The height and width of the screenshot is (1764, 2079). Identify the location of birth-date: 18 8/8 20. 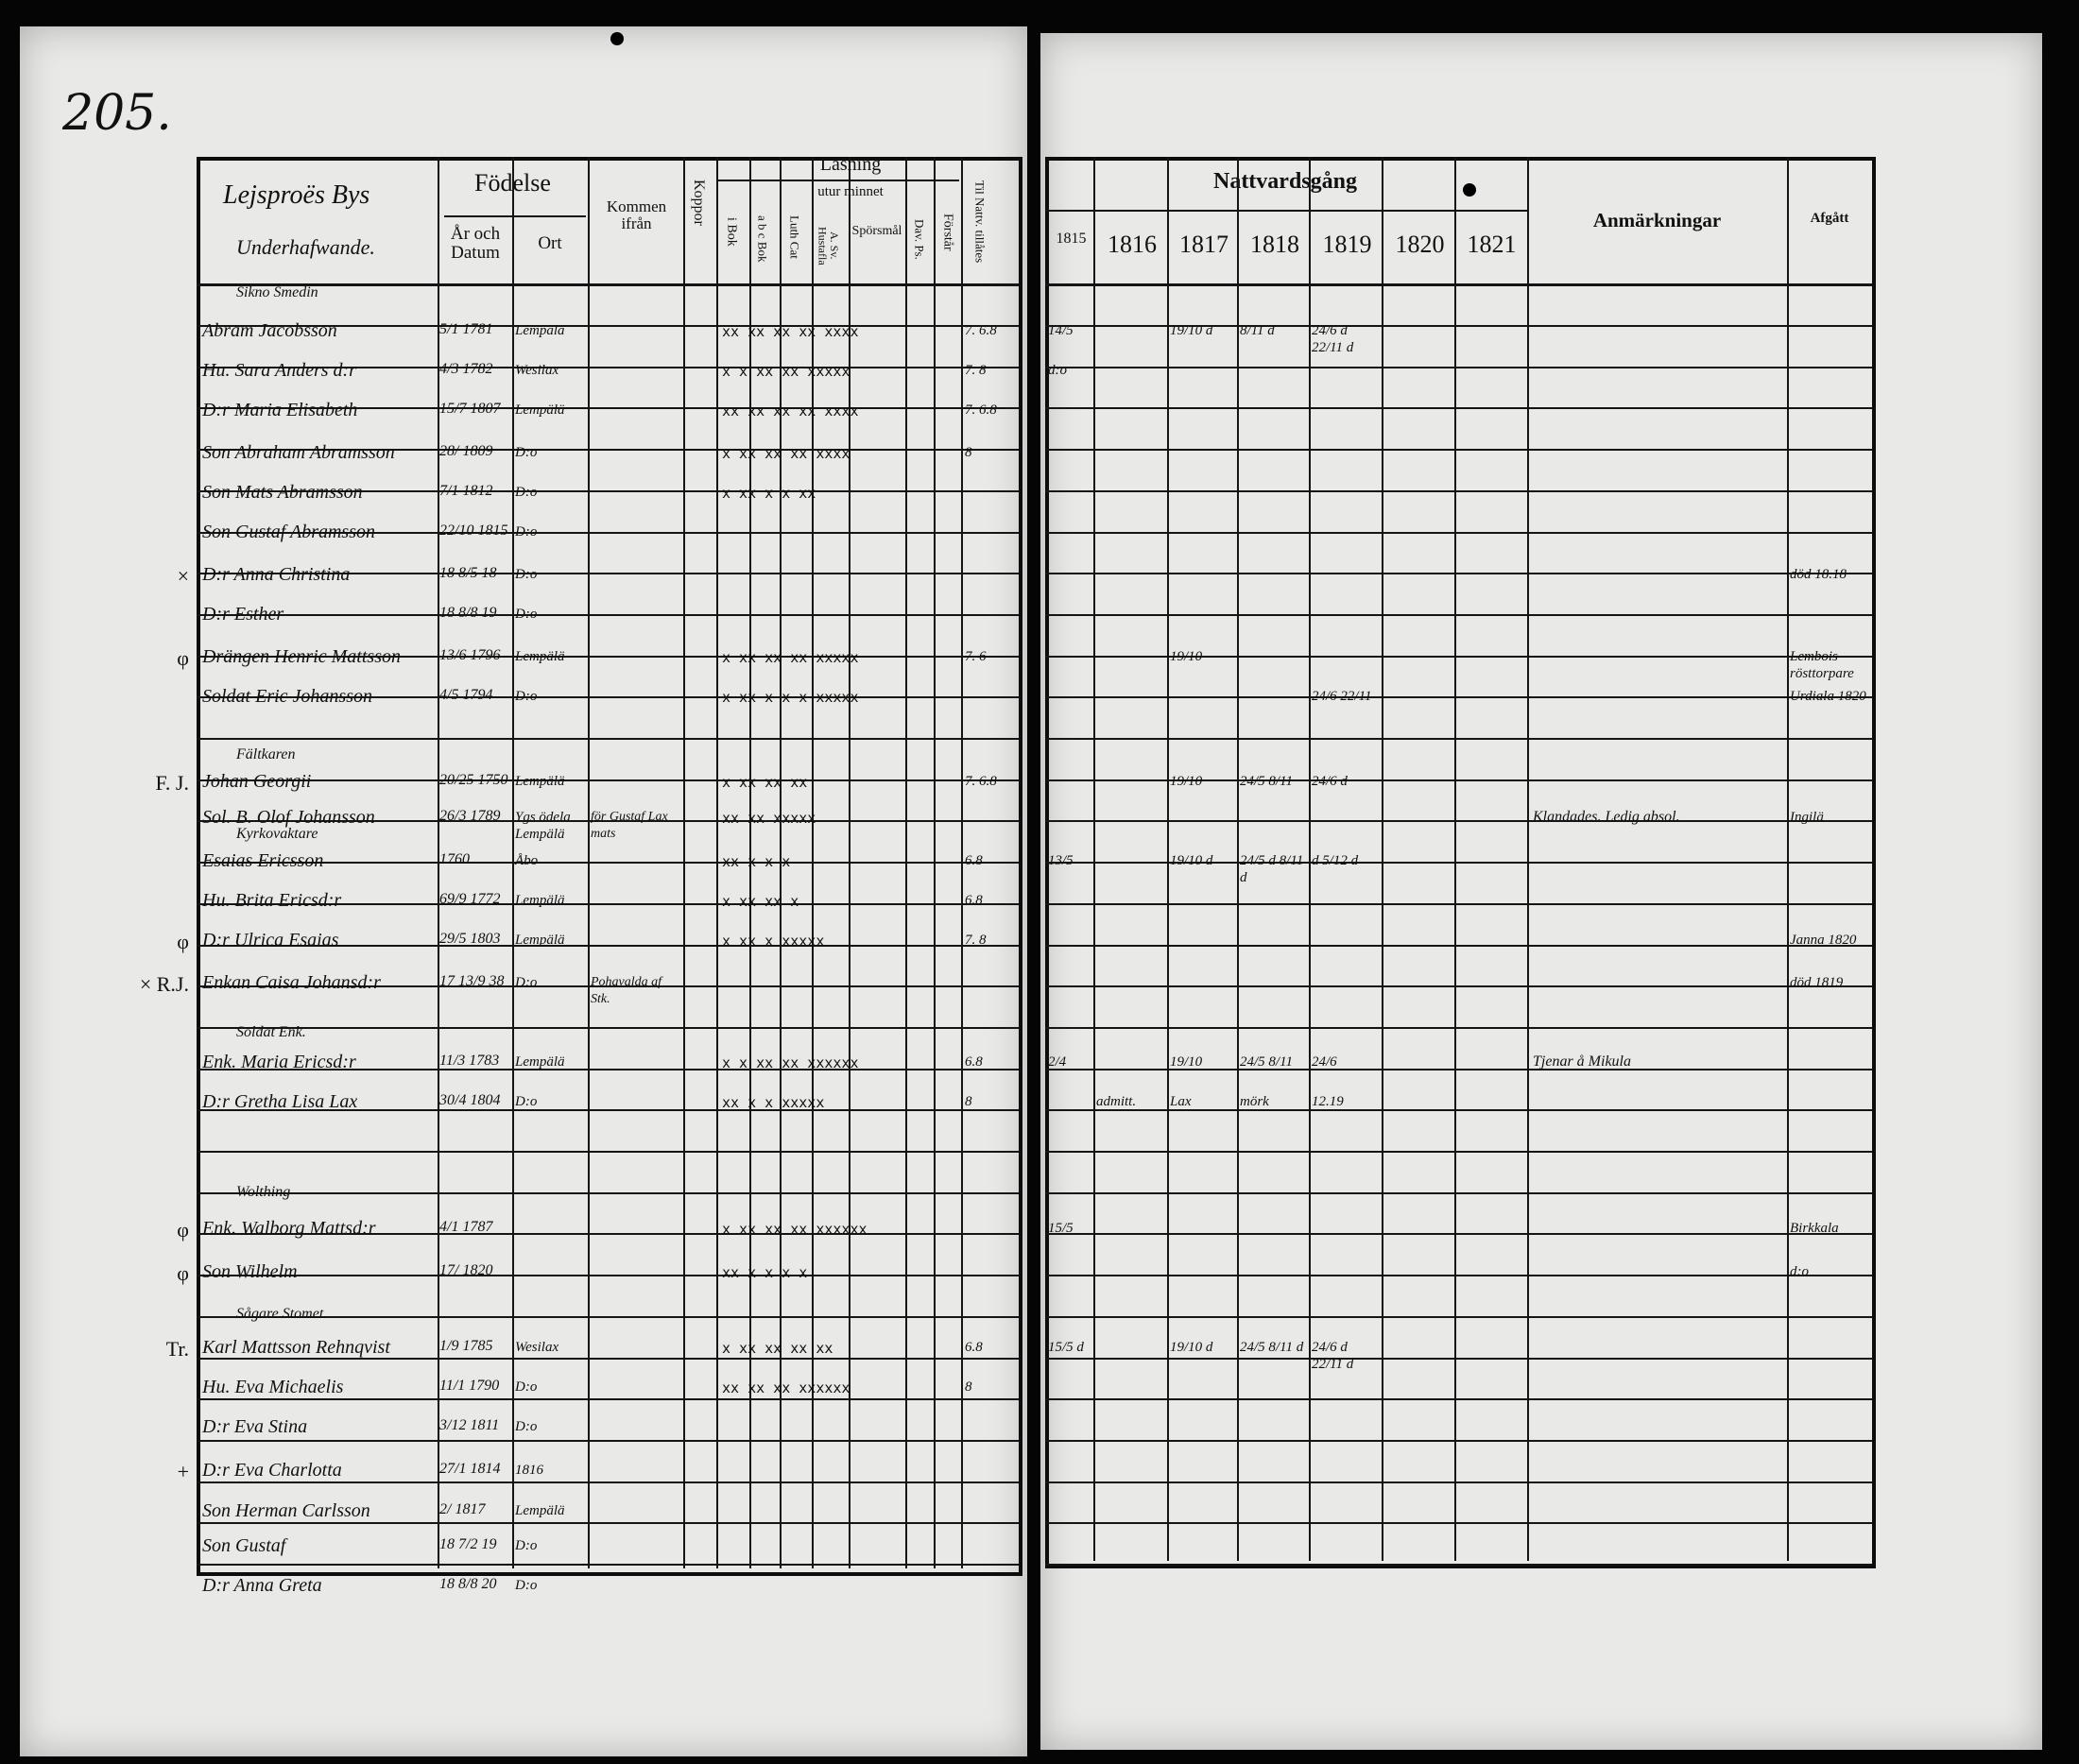
(468, 1584).